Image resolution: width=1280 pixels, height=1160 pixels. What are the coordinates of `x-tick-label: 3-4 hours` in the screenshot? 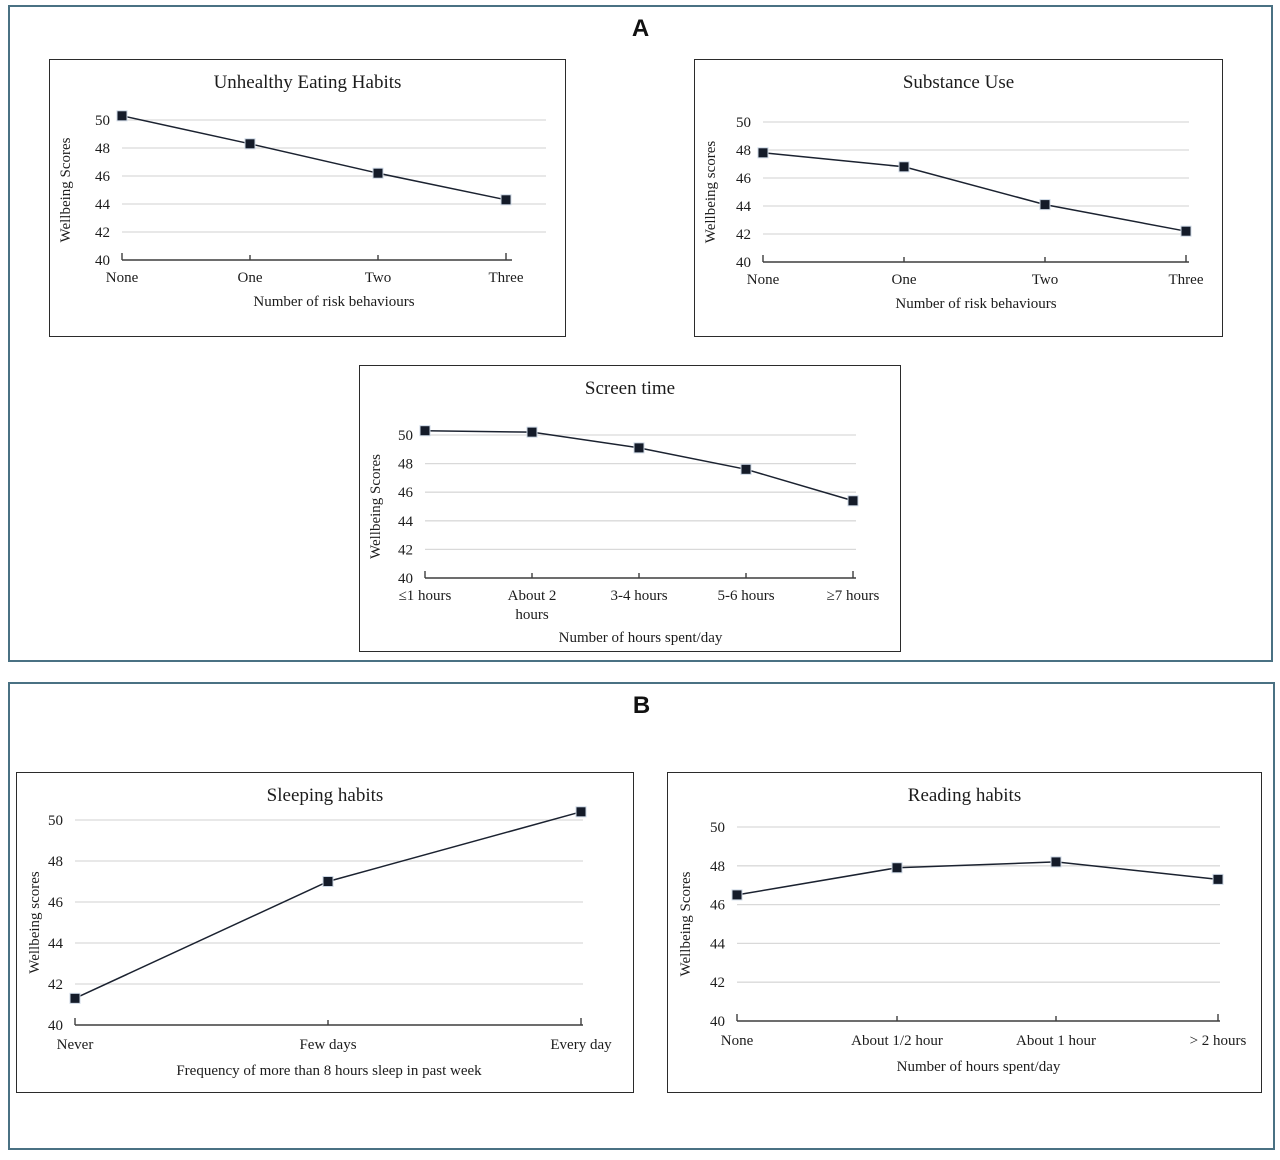 It's located at (638, 596).